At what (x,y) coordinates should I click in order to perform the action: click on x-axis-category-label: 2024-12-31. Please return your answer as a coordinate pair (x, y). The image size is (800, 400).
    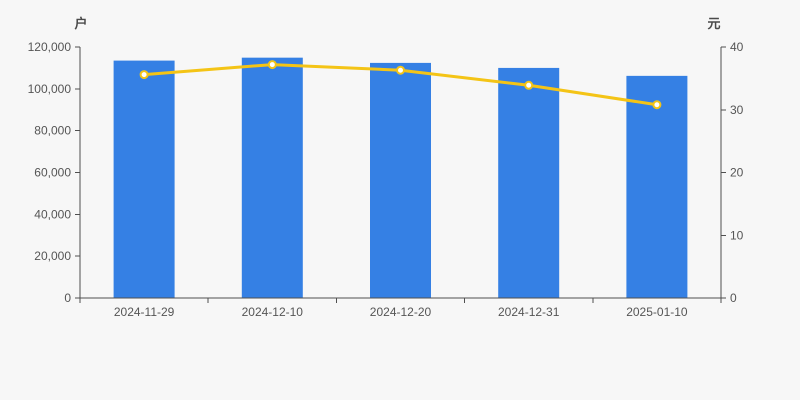
    Looking at the image, I should click on (529, 312).